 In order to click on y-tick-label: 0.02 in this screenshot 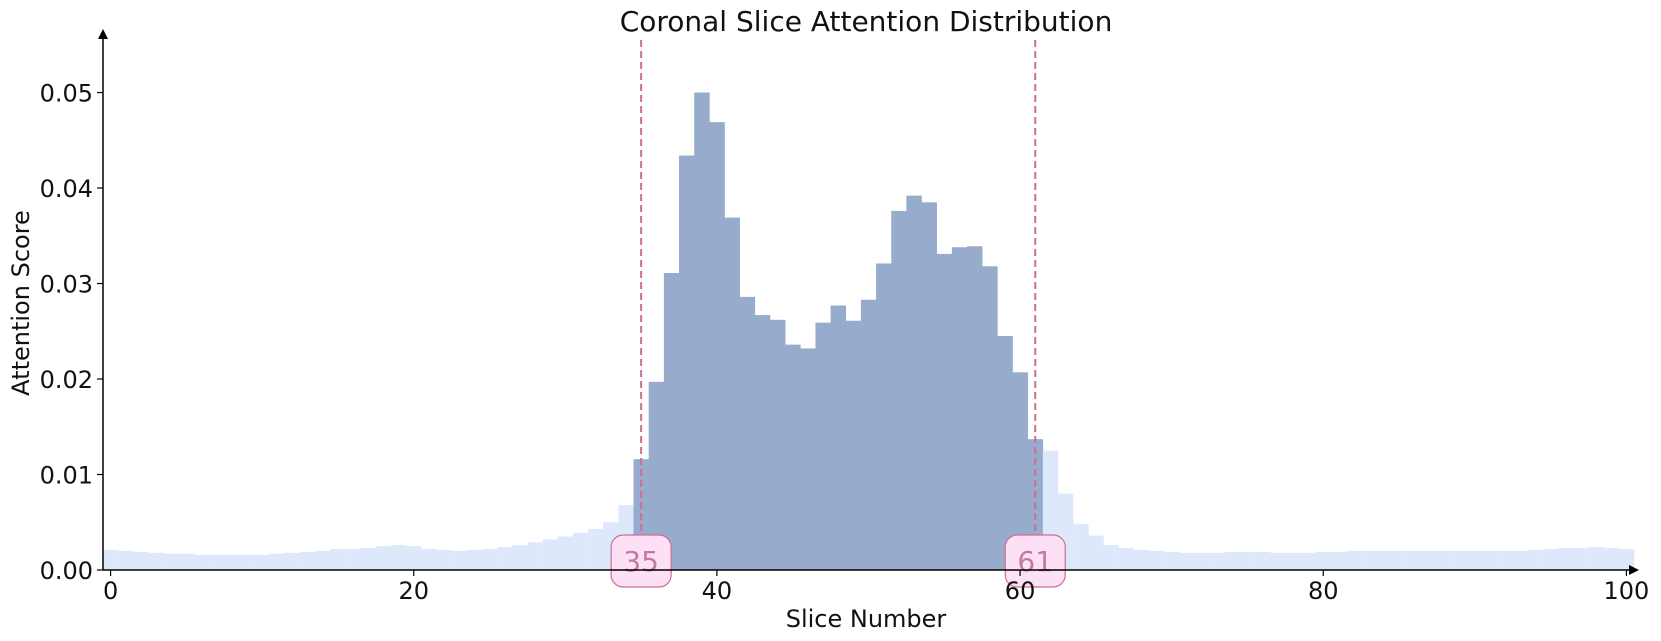, I will do `click(66, 380)`.